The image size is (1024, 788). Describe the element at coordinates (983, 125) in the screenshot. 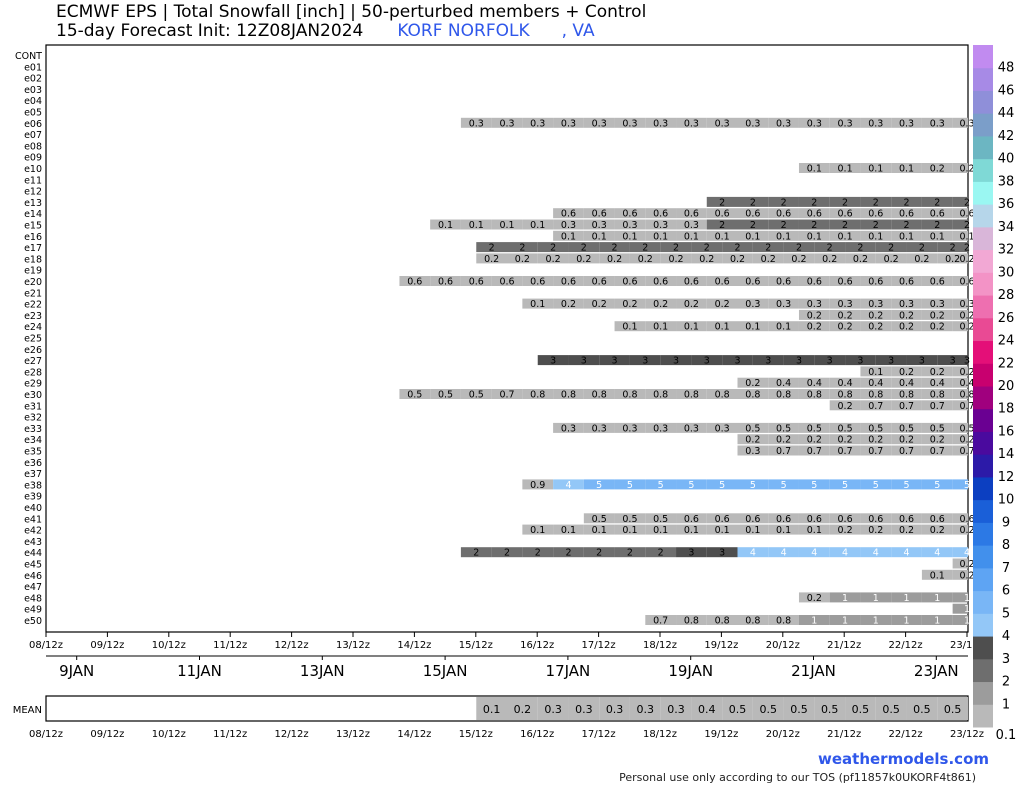

I see `colorbar-segment` at that location.